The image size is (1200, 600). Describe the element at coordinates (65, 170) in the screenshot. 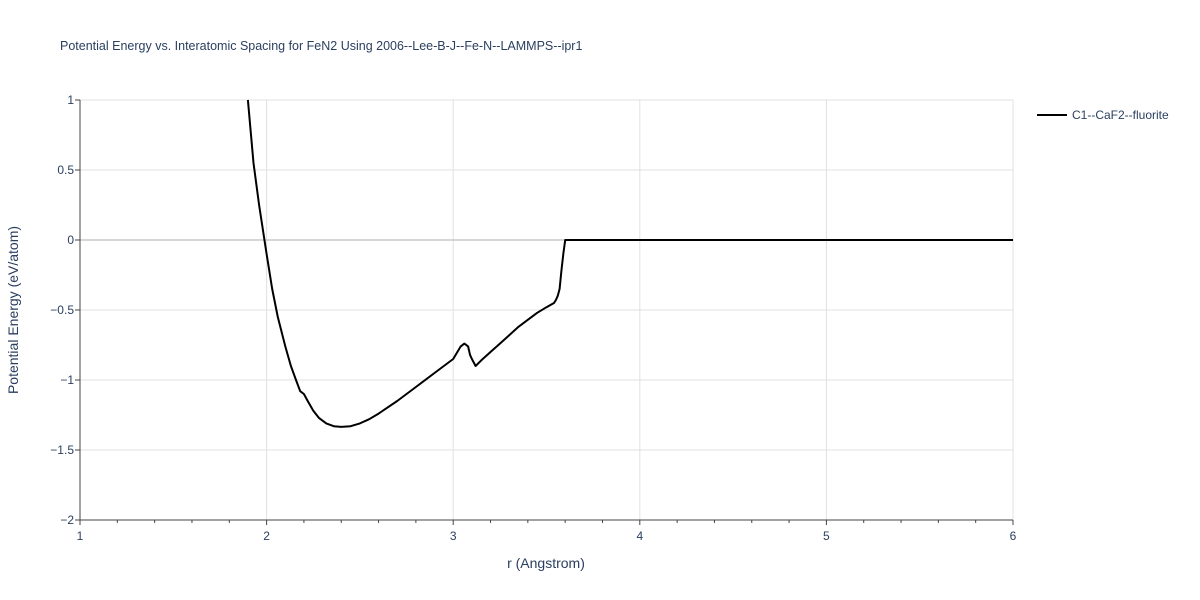

I see `y-tick-label: 0.5` at that location.